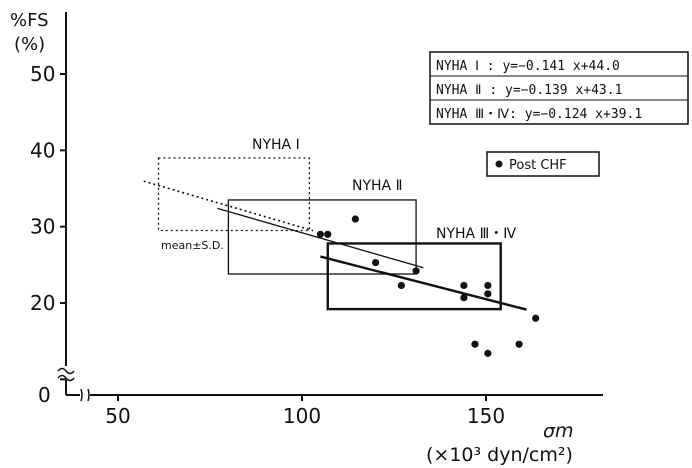 Image resolution: width=692 pixels, height=468 pixels. What do you see at coordinates (42, 74) in the screenshot?
I see `y-tick-label: 50` at bounding box center [42, 74].